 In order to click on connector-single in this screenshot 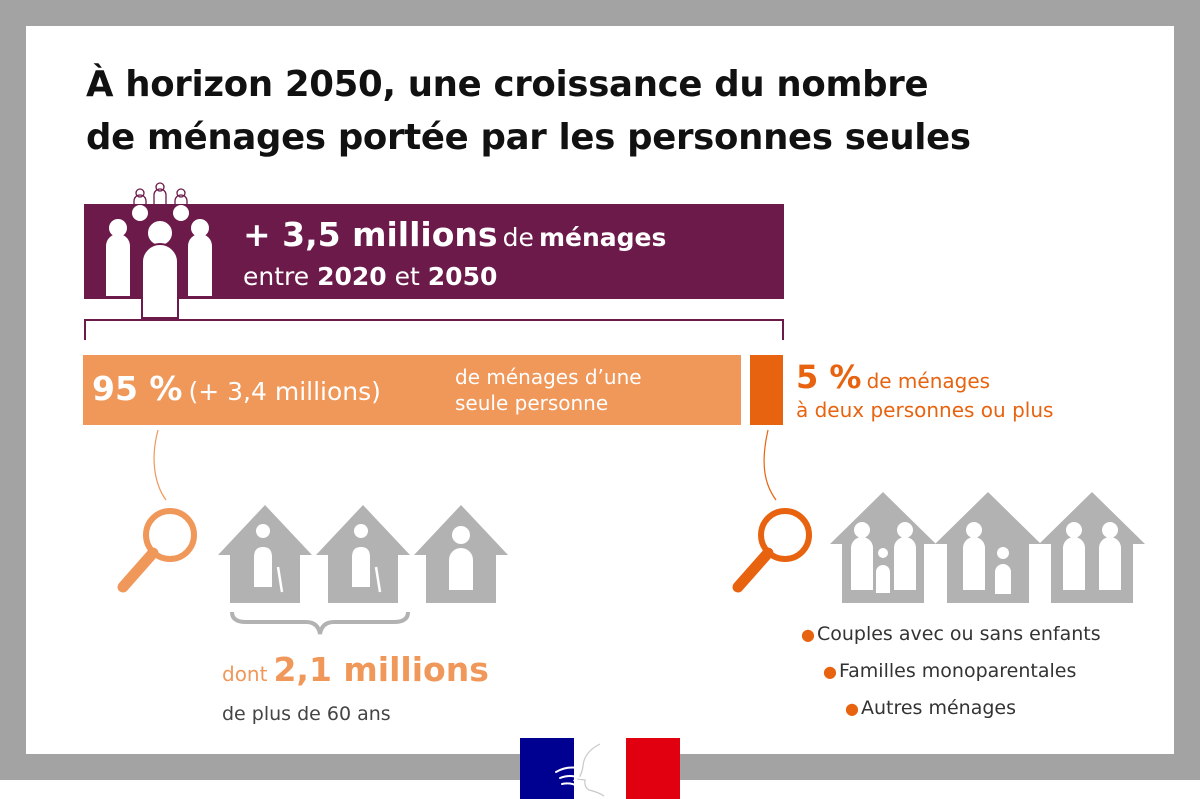, I will do `click(160, 465)`.